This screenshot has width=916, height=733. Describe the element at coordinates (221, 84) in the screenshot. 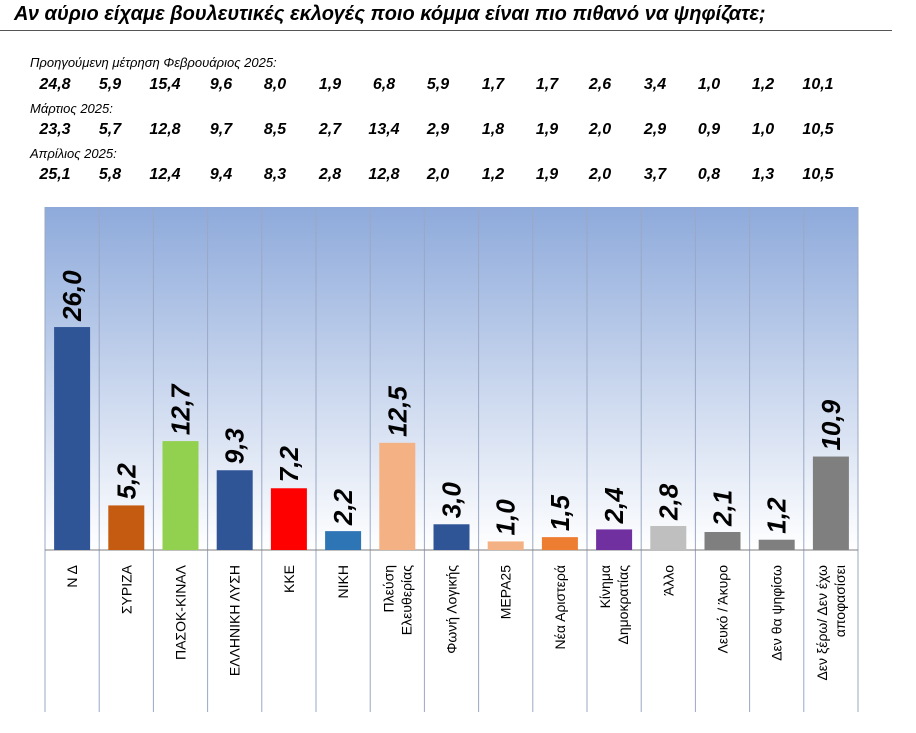

I see `history-value: 9,6` at that location.